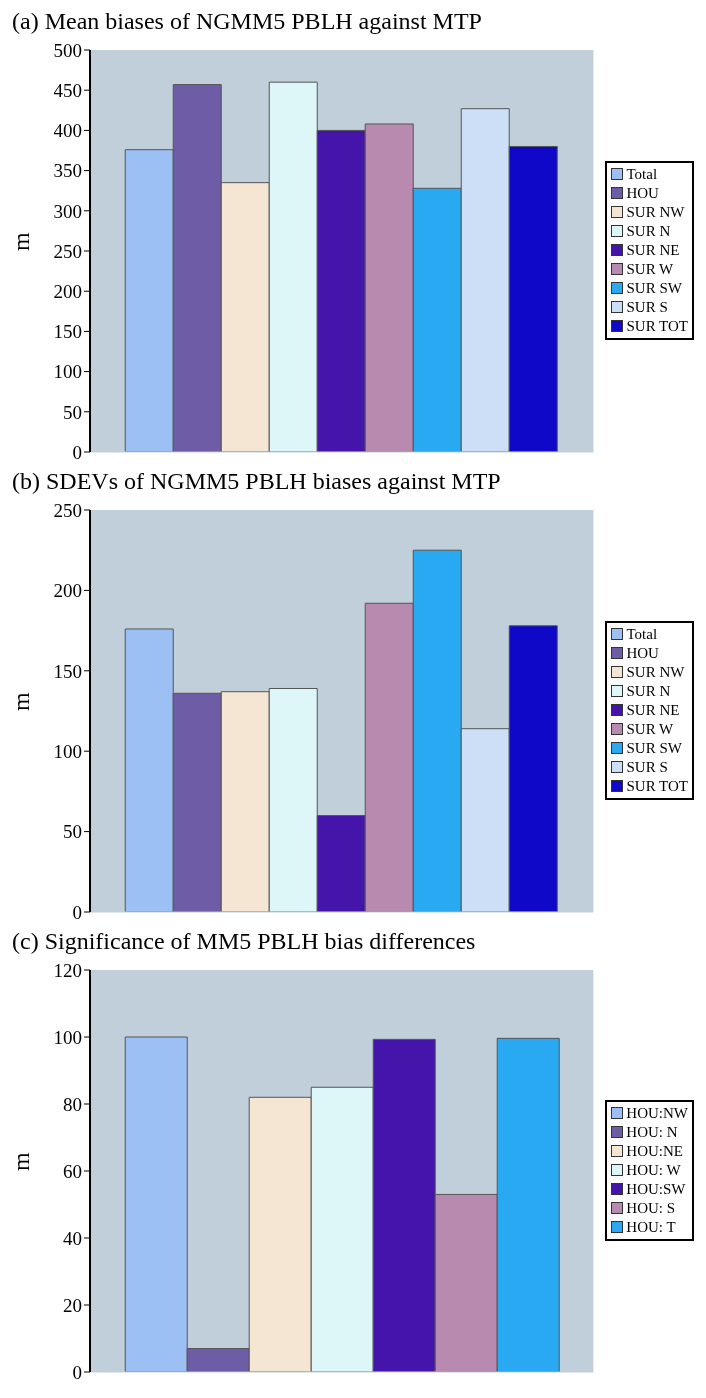 This screenshot has height=1398, width=706. What do you see at coordinates (657, 1113) in the screenshot?
I see `legend-label: HOU:NW` at bounding box center [657, 1113].